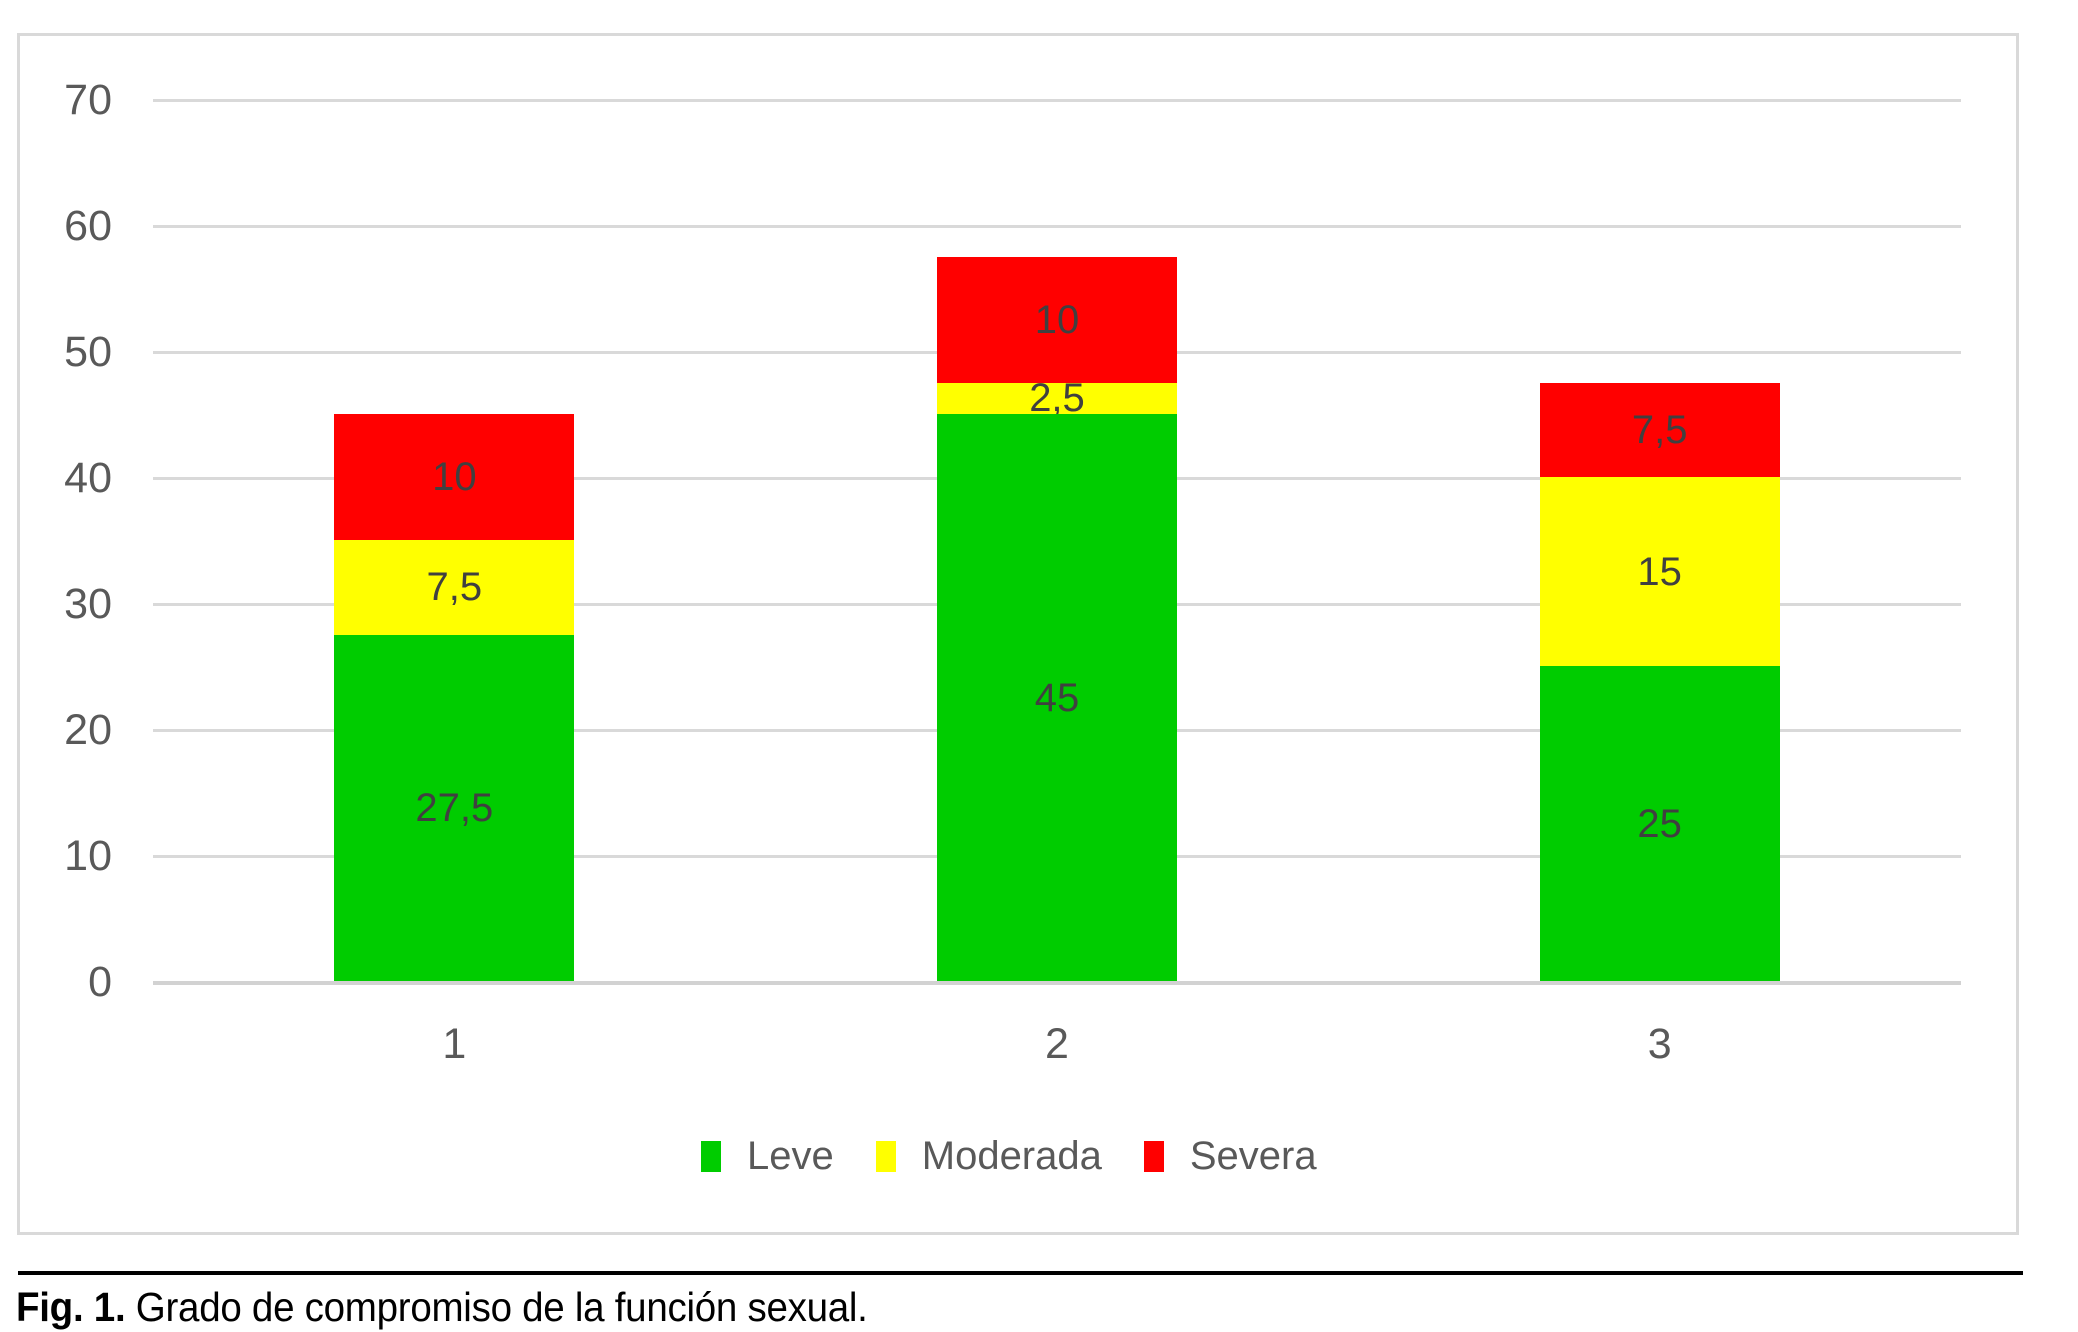 The width and height of the screenshot is (2078, 1332). Describe the element at coordinates (88, 478) in the screenshot. I see `y-axis-tick-40: 40` at that location.